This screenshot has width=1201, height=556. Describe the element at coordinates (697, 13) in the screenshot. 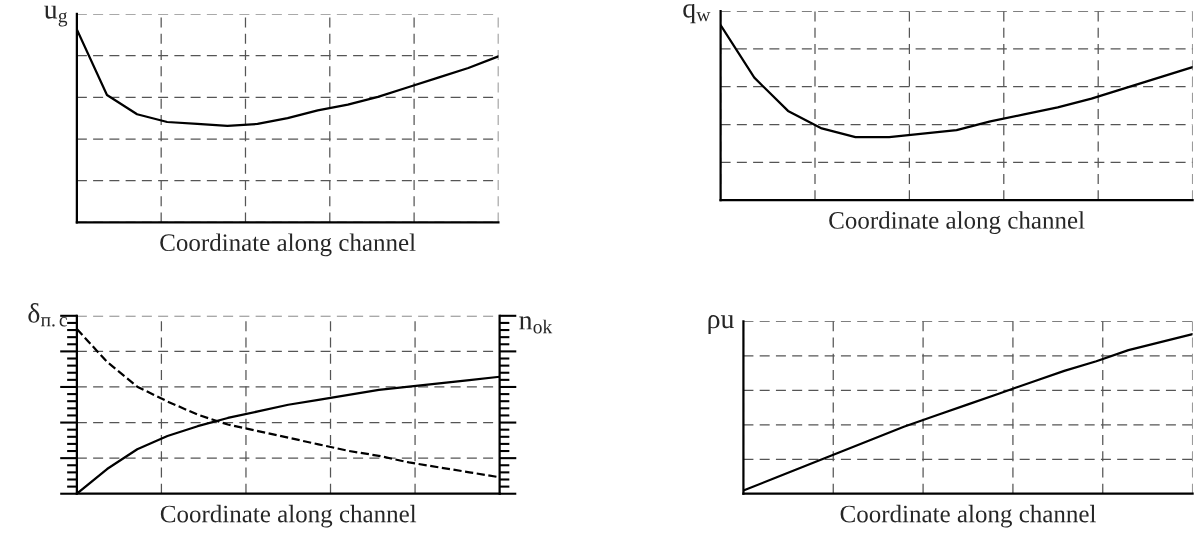

I see `y-axis-title: q$_{w}$` at that location.